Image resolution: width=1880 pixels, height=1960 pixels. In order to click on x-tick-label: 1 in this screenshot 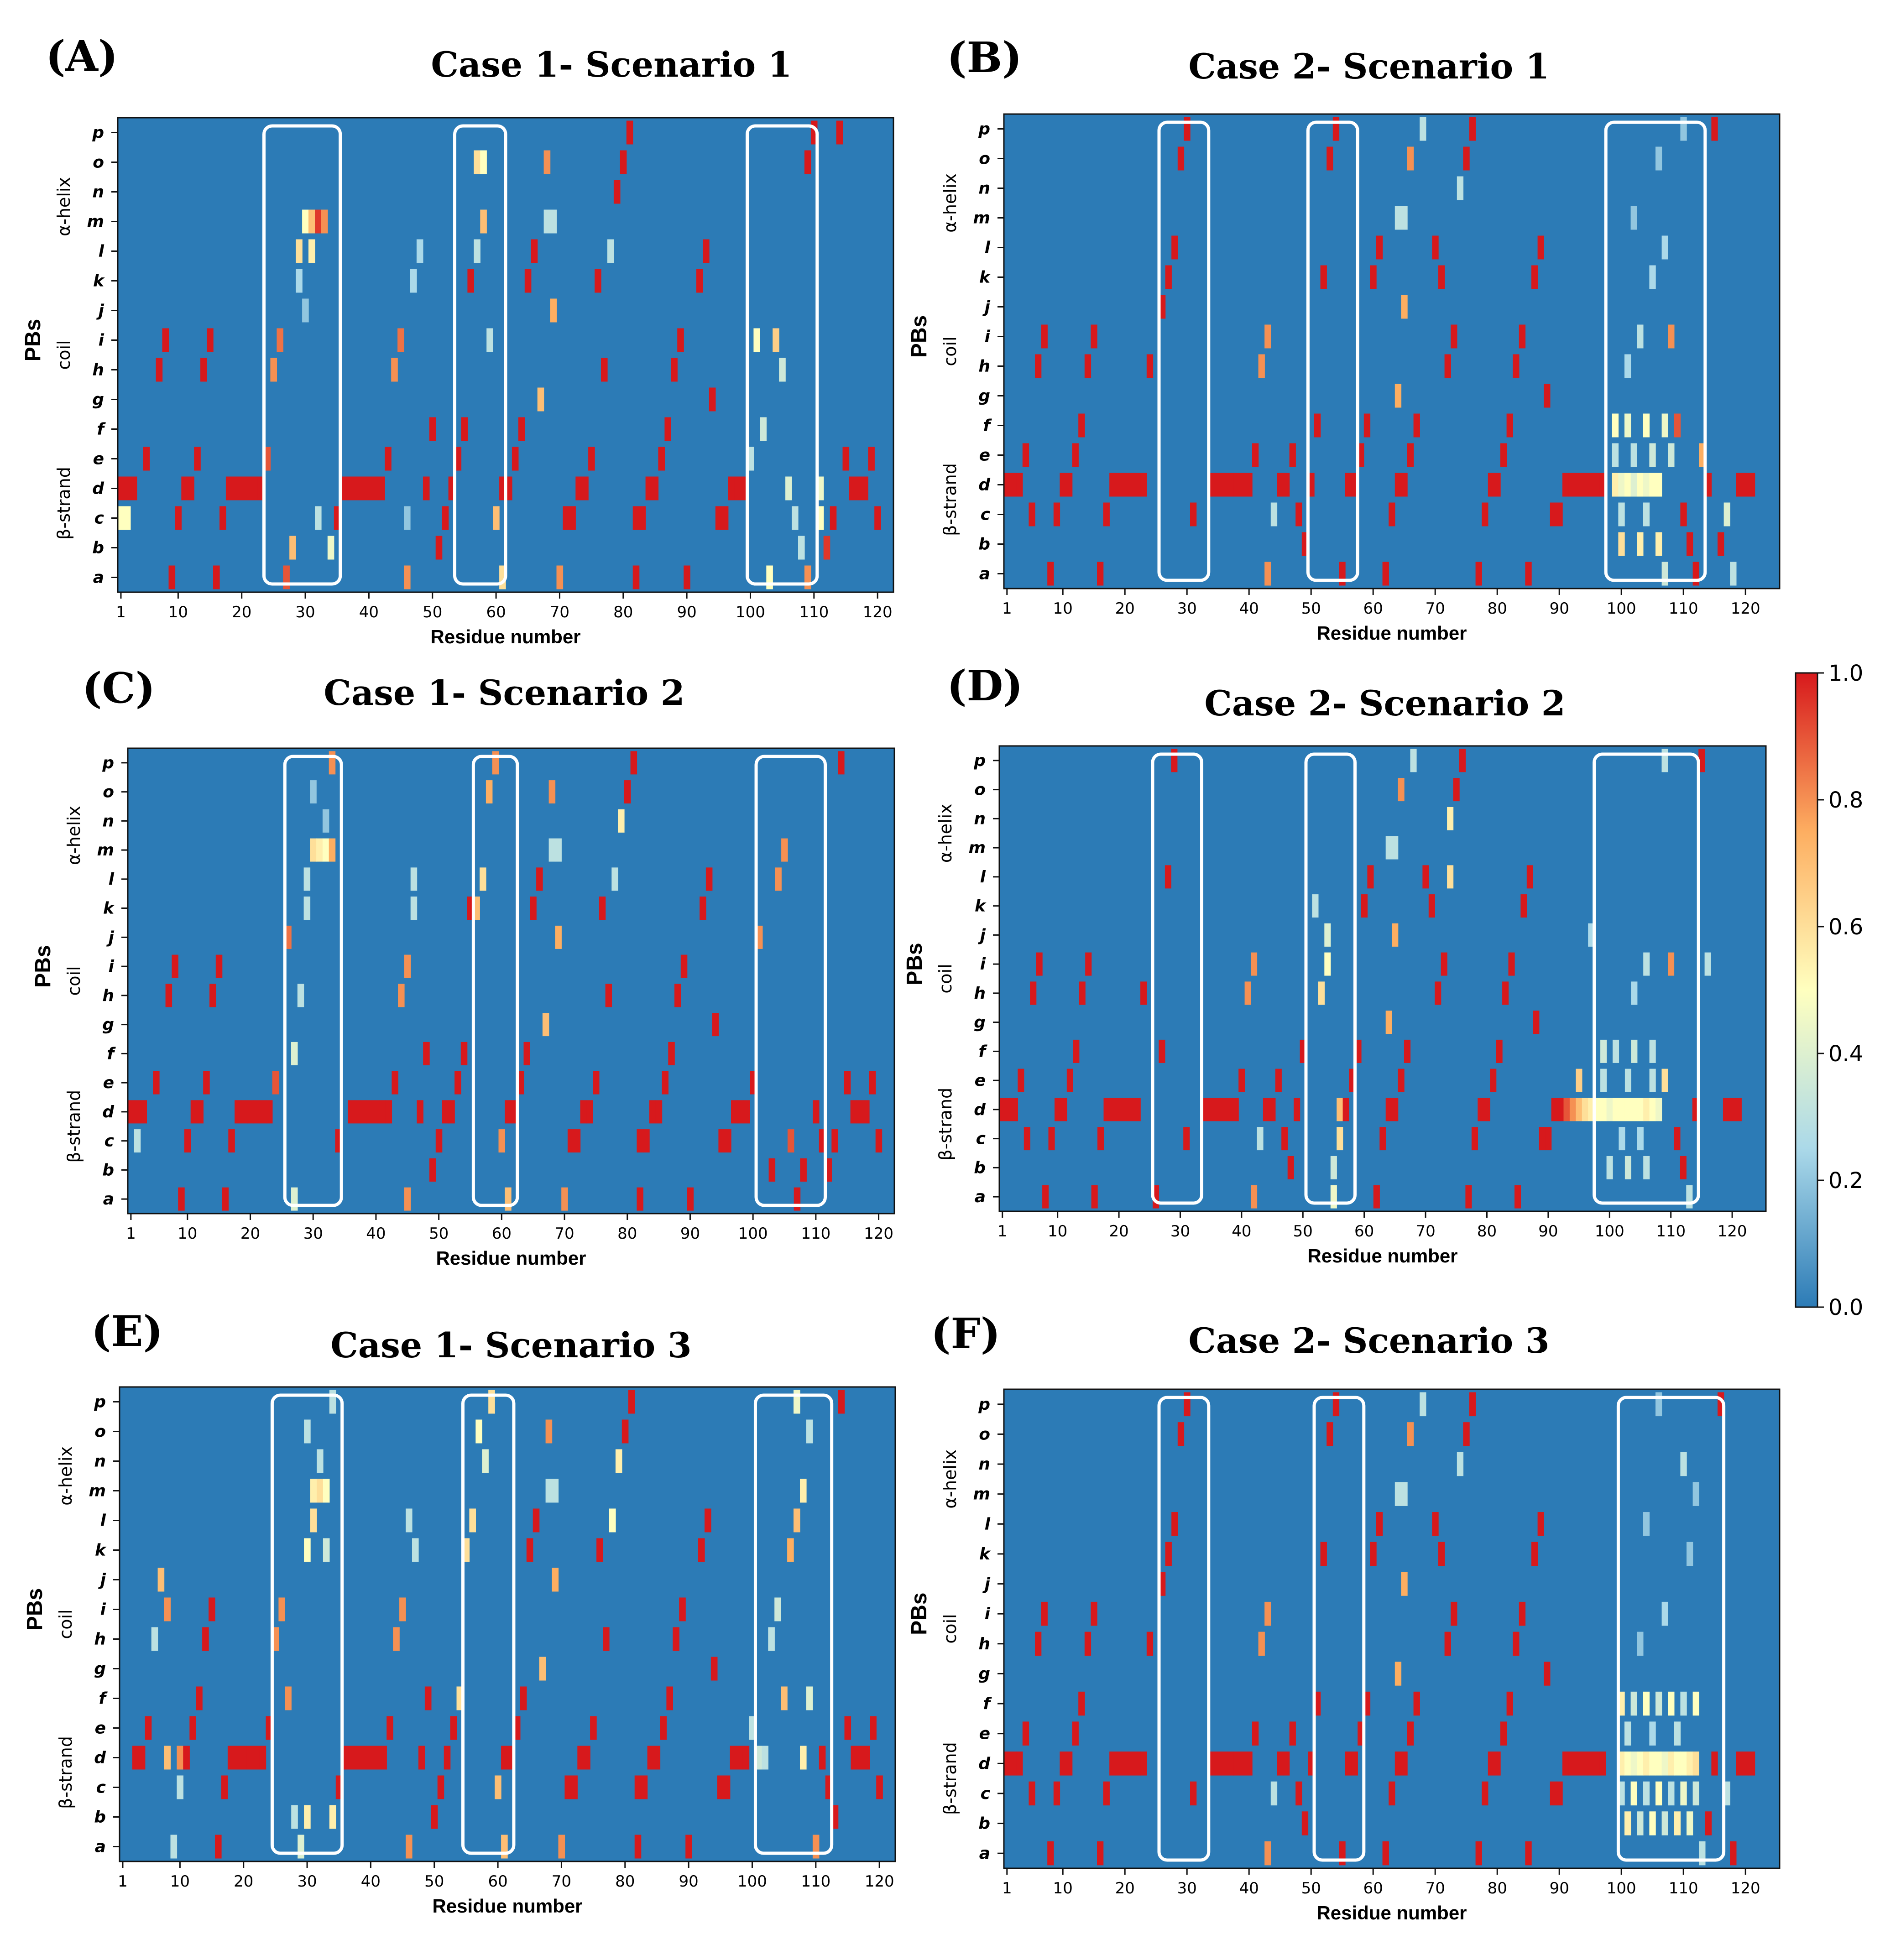, I will do `click(121, 612)`.